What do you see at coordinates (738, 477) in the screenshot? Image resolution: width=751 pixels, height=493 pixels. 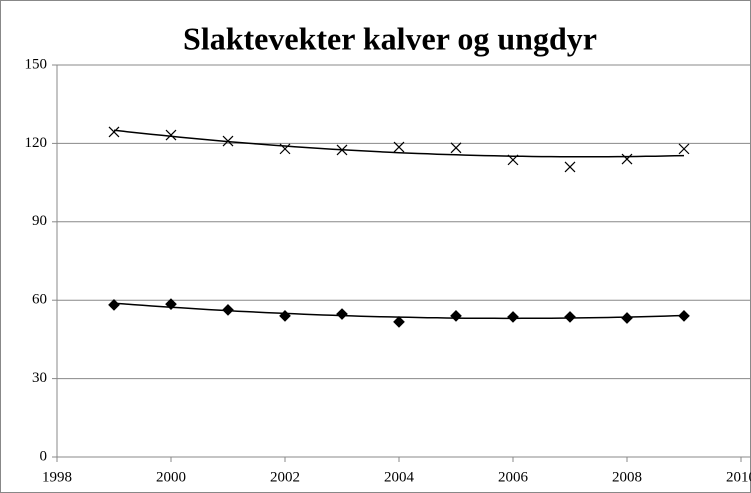 I see `x-tick-label: 2010` at bounding box center [738, 477].